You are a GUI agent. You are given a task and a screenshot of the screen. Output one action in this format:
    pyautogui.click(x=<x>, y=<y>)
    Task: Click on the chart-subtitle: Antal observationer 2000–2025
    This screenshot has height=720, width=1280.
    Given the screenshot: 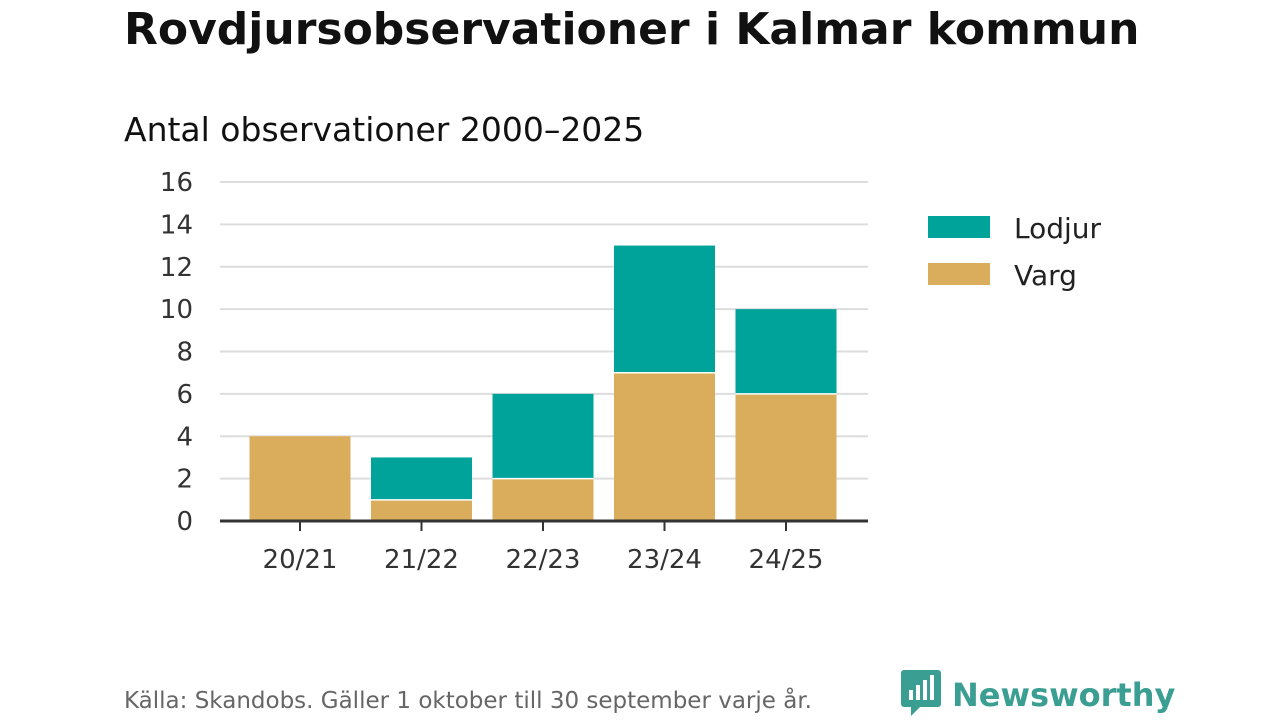 What is the action you would take?
    pyautogui.click(x=384, y=129)
    